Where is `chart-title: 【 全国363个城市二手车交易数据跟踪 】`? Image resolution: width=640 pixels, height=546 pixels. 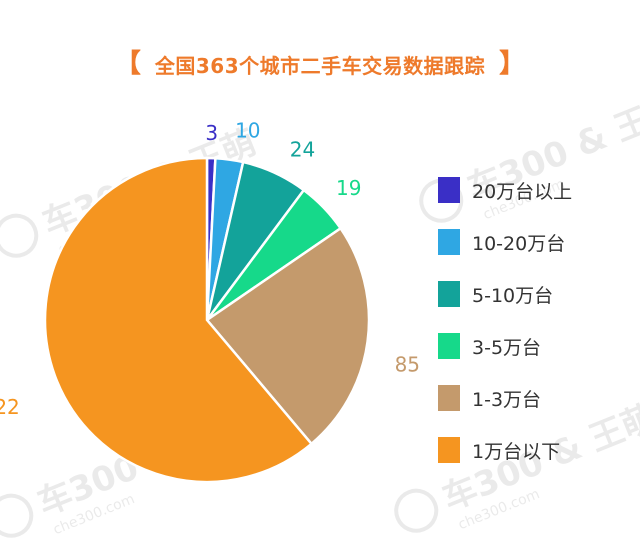
chart-title: 【 全国363个城市二手车交易数据跟踪 】 is located at coordinates (320, 64).